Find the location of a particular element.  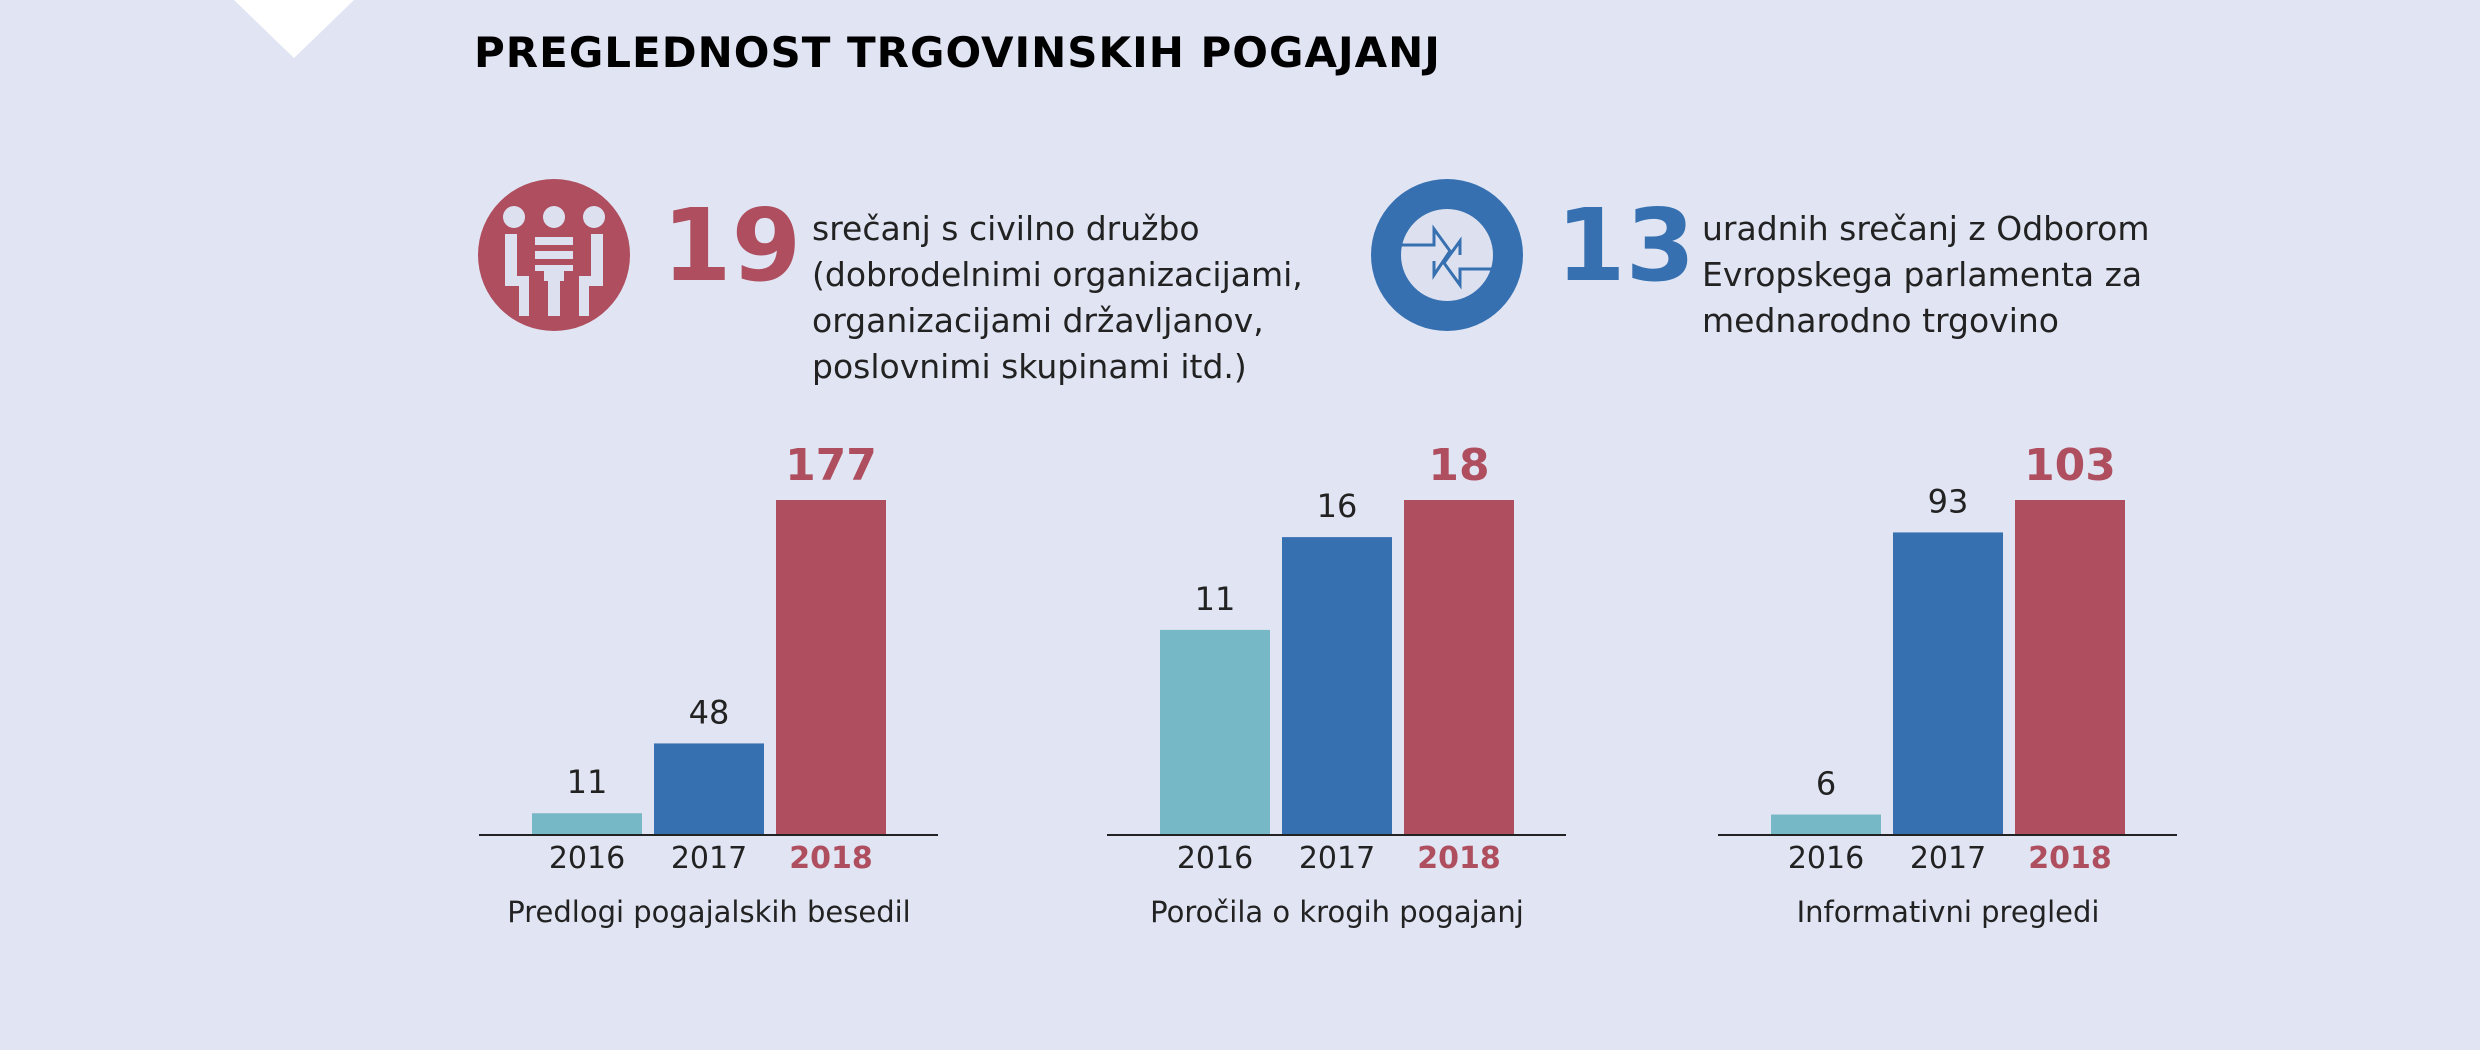

value-label: 6 is located at coordinates (1826, 784).